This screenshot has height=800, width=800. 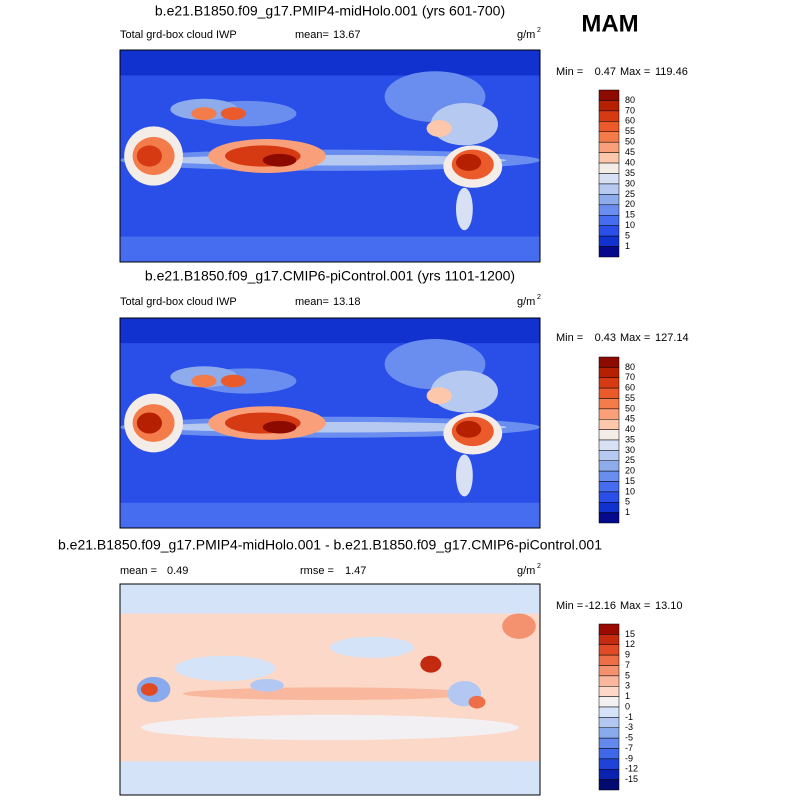 What do you see at coordinates (629, 727) in the screenshot?
I see `colorbar-label: -3` at bounding box center [629, 727].